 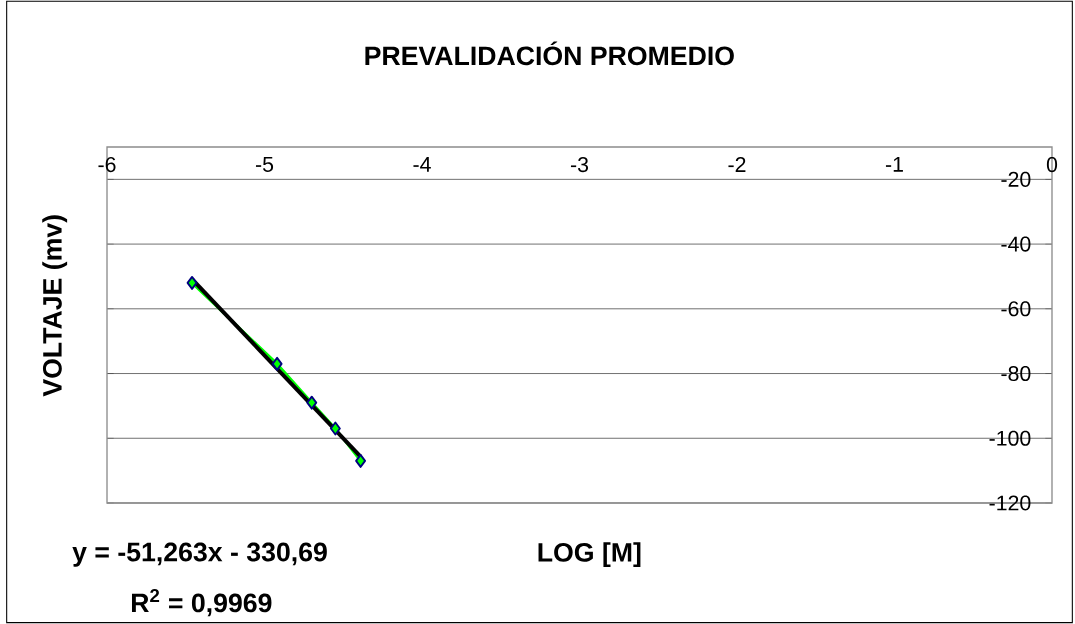 What do you see at coordinates (1010, 438) in the screenshot?
I see `y-tick-label: -100` at bounding box center [1010, 438].